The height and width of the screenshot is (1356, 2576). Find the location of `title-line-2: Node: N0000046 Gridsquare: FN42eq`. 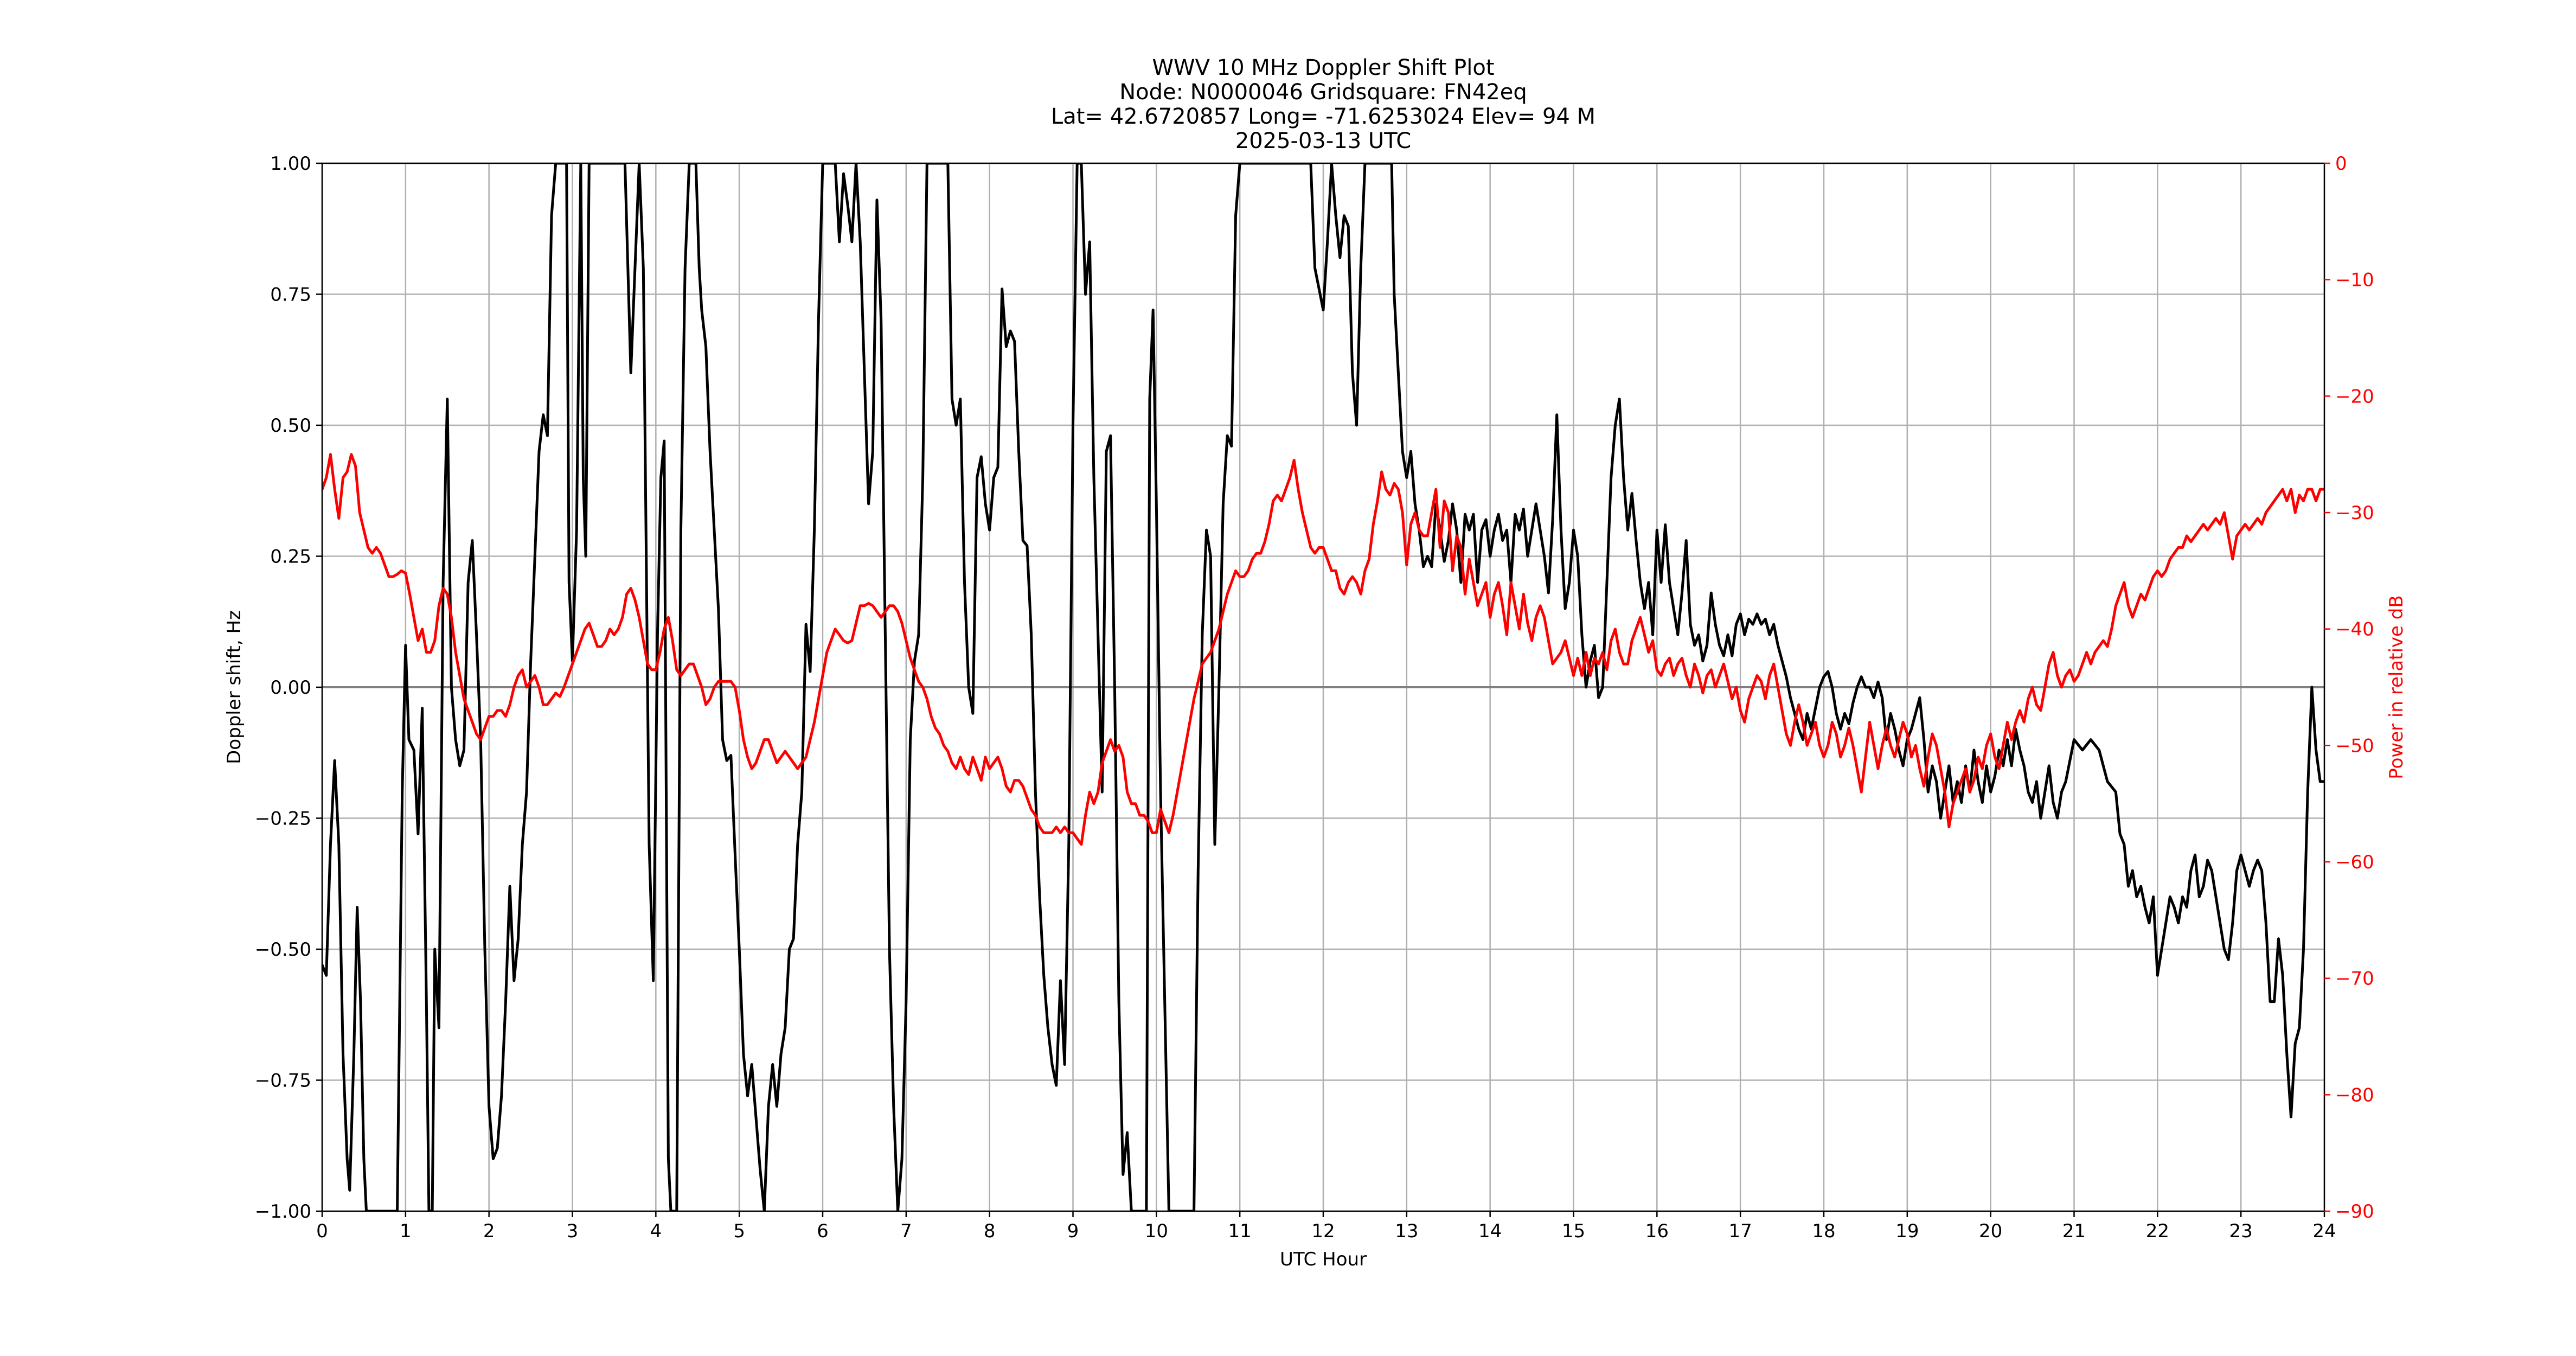

title-line-2: Node: N0000046 Gridsquare: FN42eq is located at coordinates (1323, 92).